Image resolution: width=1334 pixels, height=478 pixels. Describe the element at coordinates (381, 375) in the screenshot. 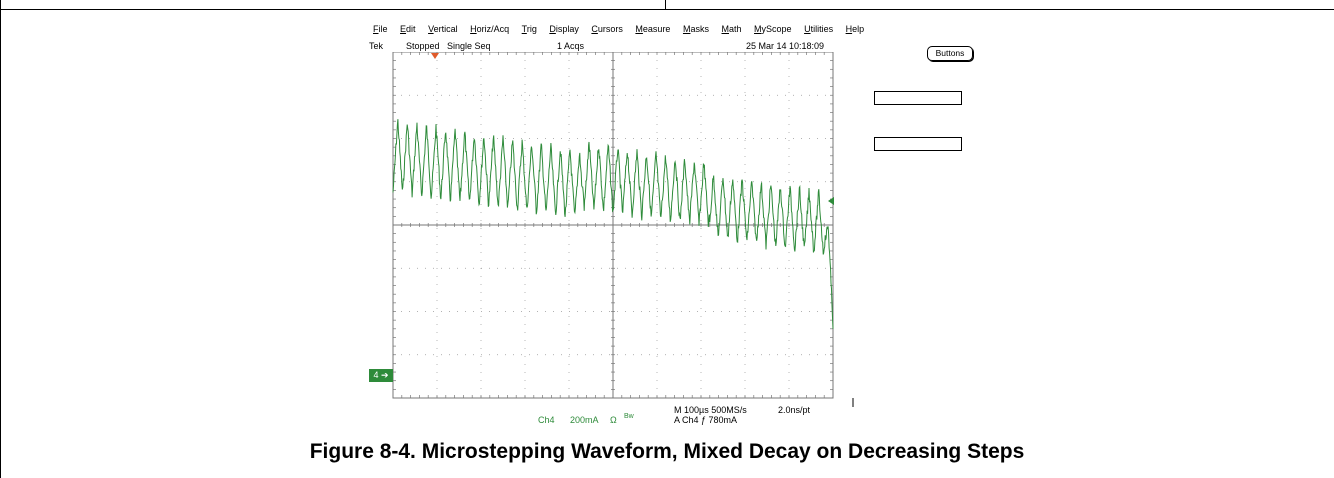

I see `channel-4-marker: 4 ➔` at that location.